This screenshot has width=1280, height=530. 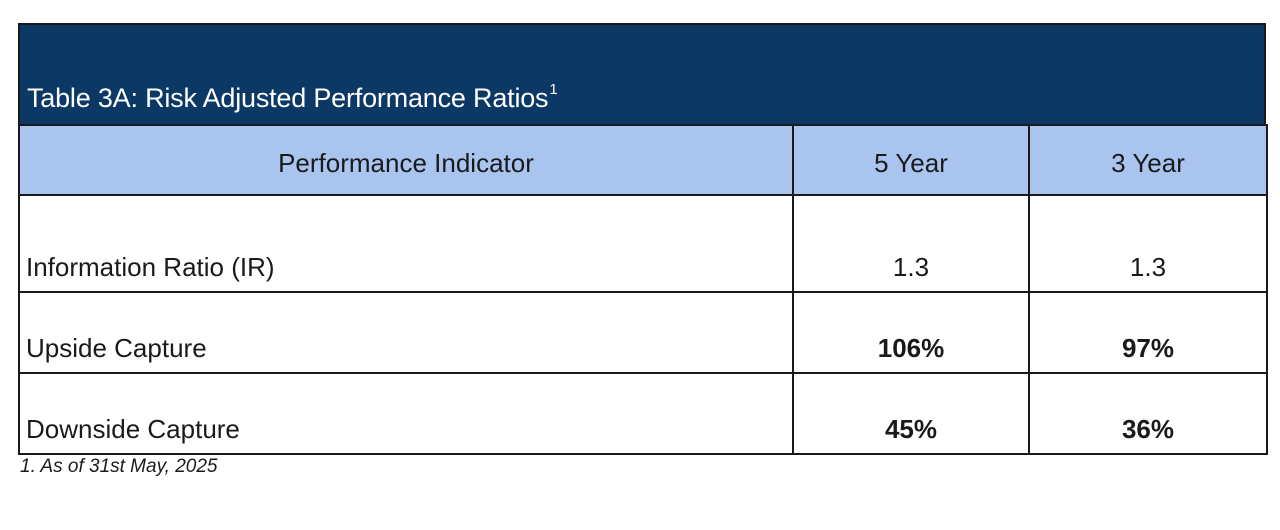 I want to click on row-label: Information Ratio (IR), so click(x=406, y=243).